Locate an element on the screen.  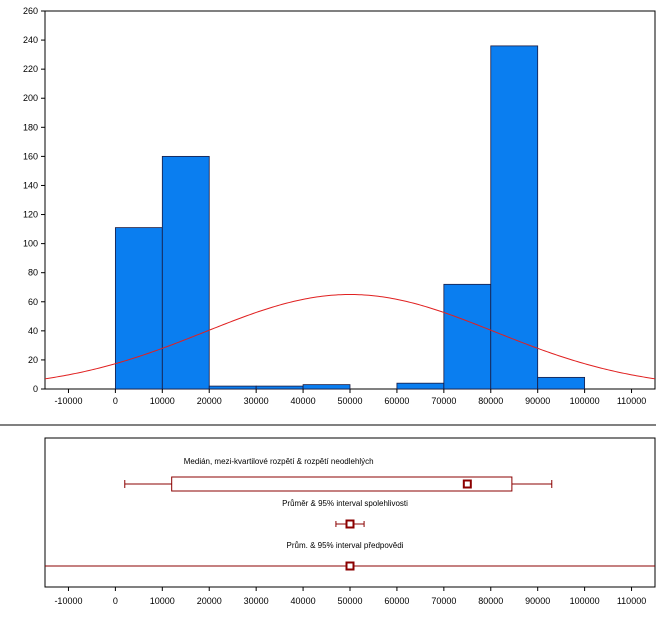
normal-curve-group is located at coordinates (350, 336).